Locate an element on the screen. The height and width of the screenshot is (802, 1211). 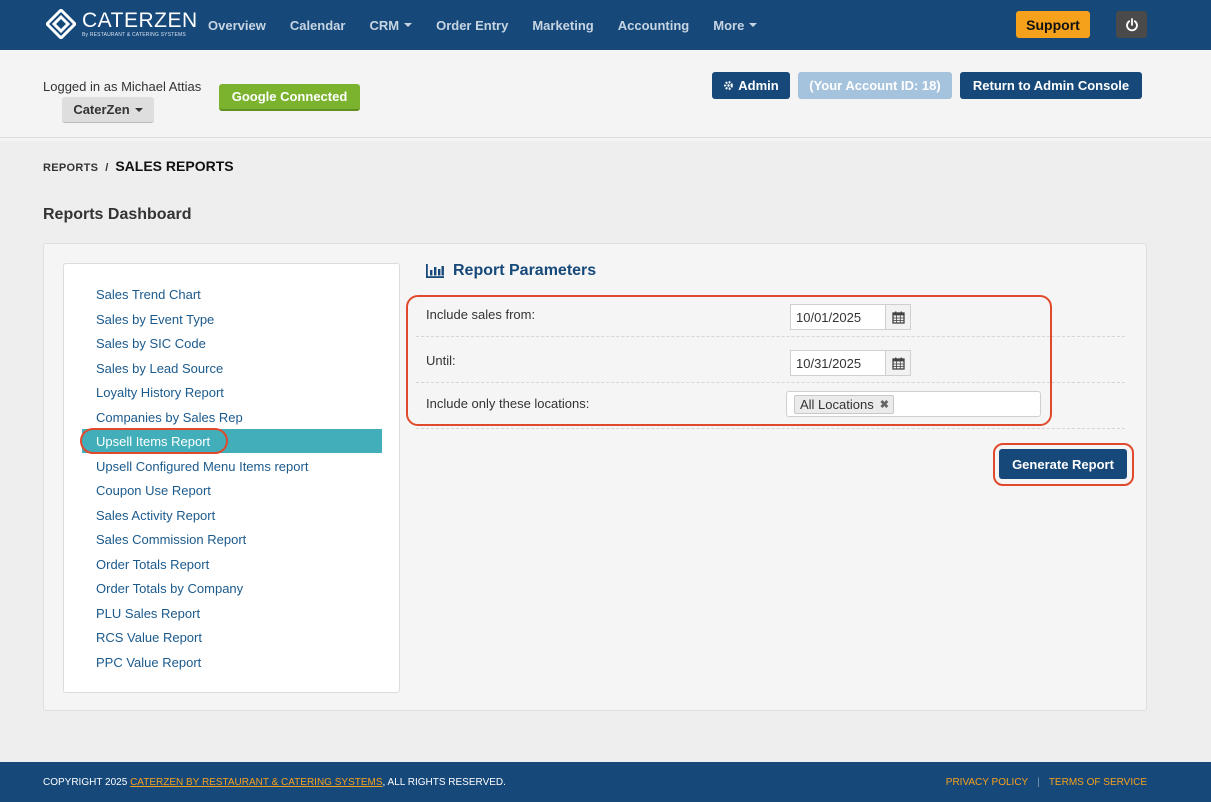
report-item-sales-trend-chart: Sales Trend Chart is located at coordinates (148, 294).